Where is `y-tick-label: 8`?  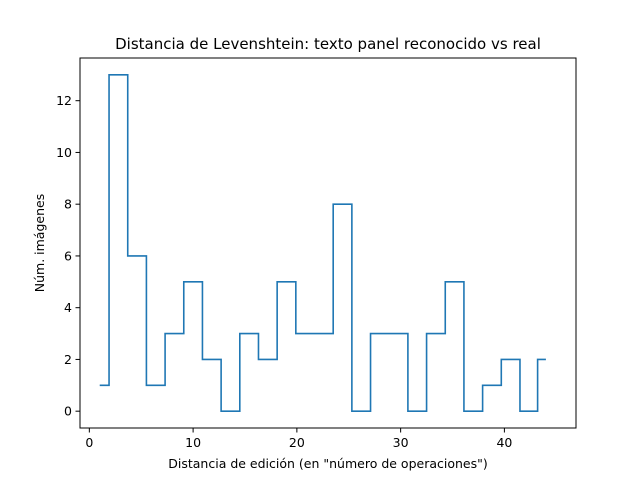
y-tick-label: 8 is located at coordinates (68, 204).